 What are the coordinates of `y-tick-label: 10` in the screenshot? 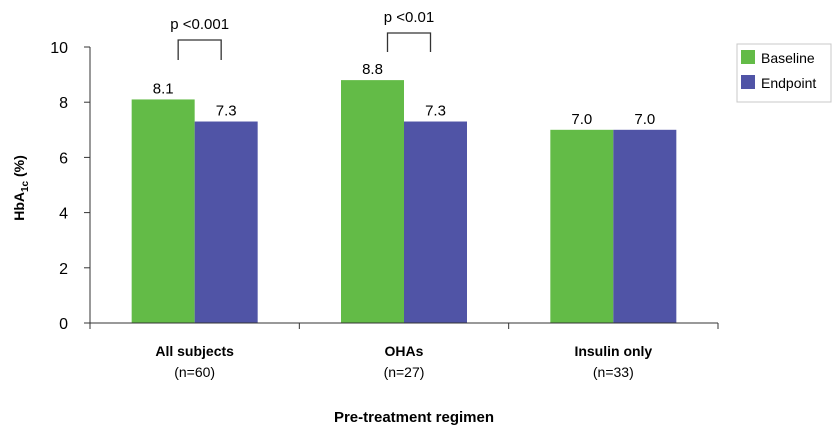 It's located at (59, 48).